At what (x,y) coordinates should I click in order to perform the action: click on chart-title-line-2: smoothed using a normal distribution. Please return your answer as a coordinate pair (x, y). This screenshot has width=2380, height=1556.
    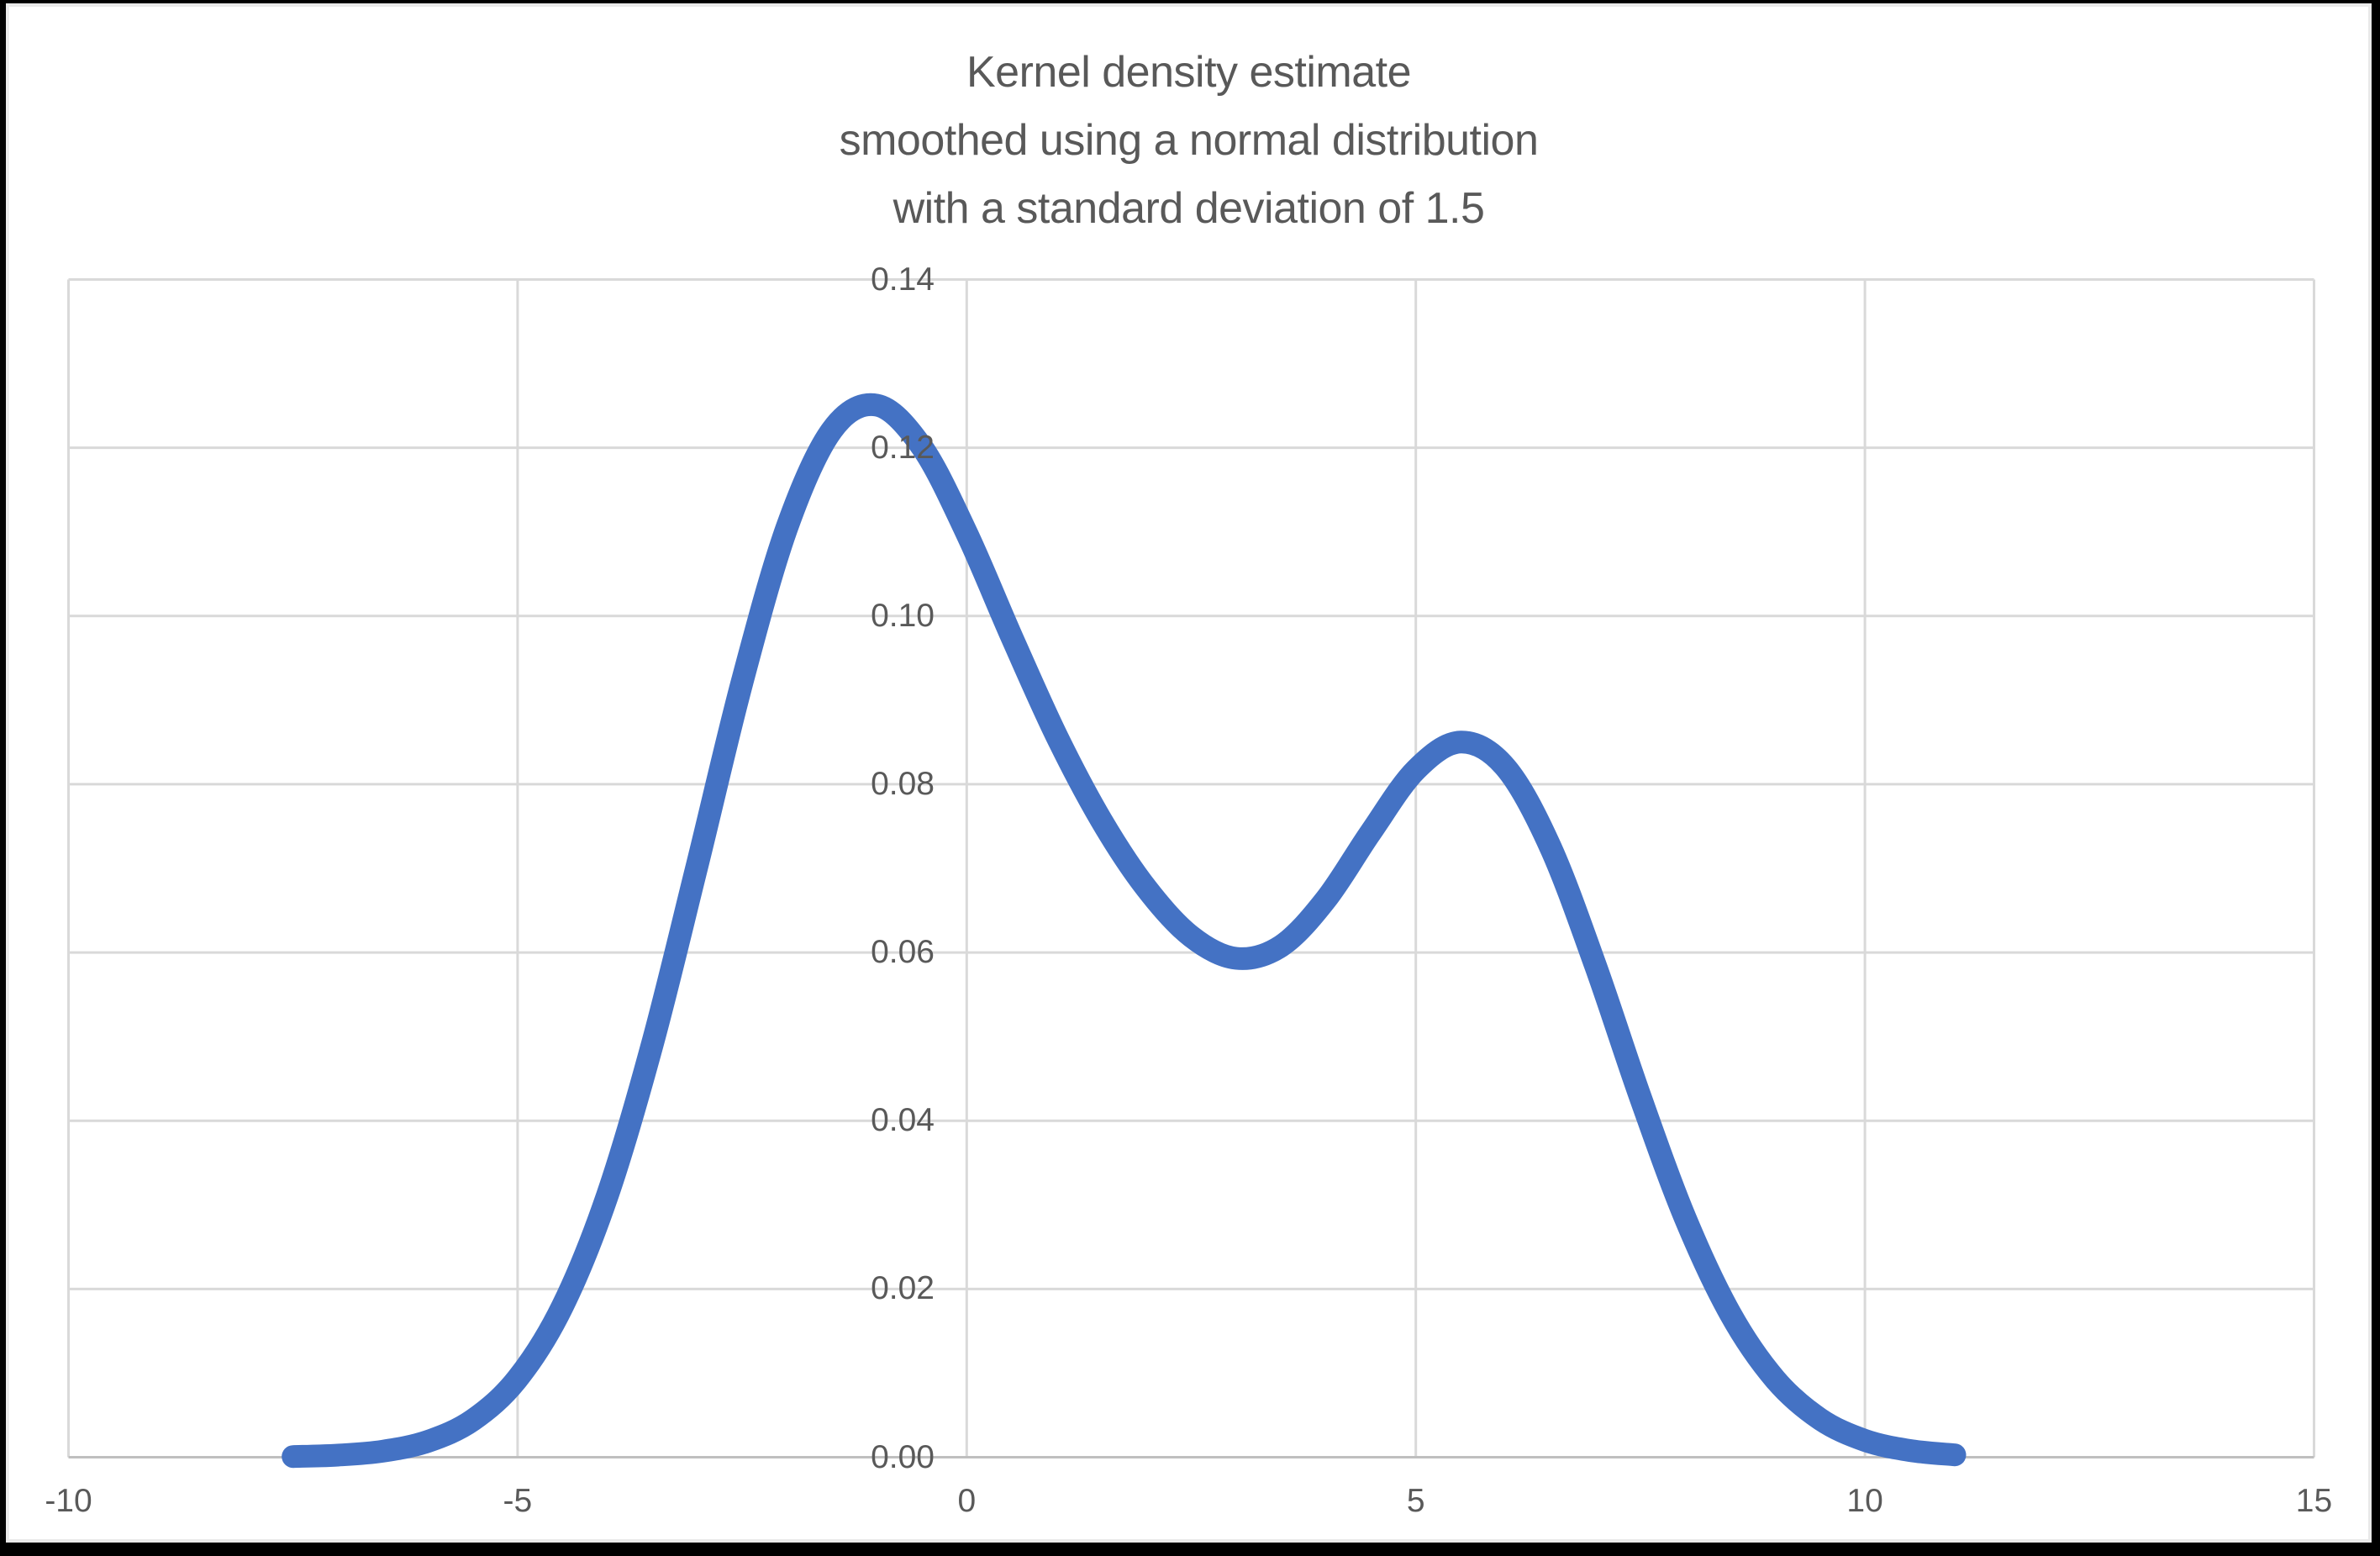
    Looking at the image, I should click on (1189, 140).